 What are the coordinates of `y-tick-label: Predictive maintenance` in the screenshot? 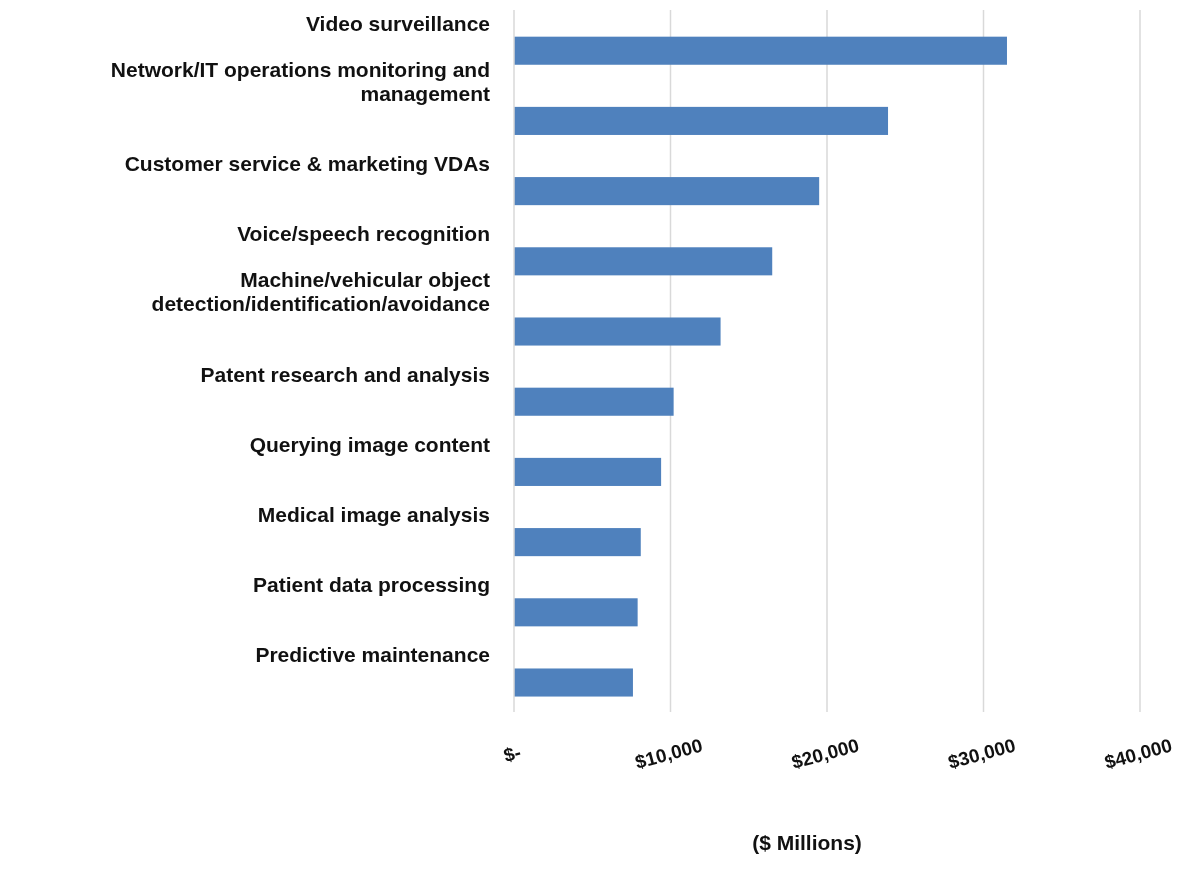 It's located at (372, 655).